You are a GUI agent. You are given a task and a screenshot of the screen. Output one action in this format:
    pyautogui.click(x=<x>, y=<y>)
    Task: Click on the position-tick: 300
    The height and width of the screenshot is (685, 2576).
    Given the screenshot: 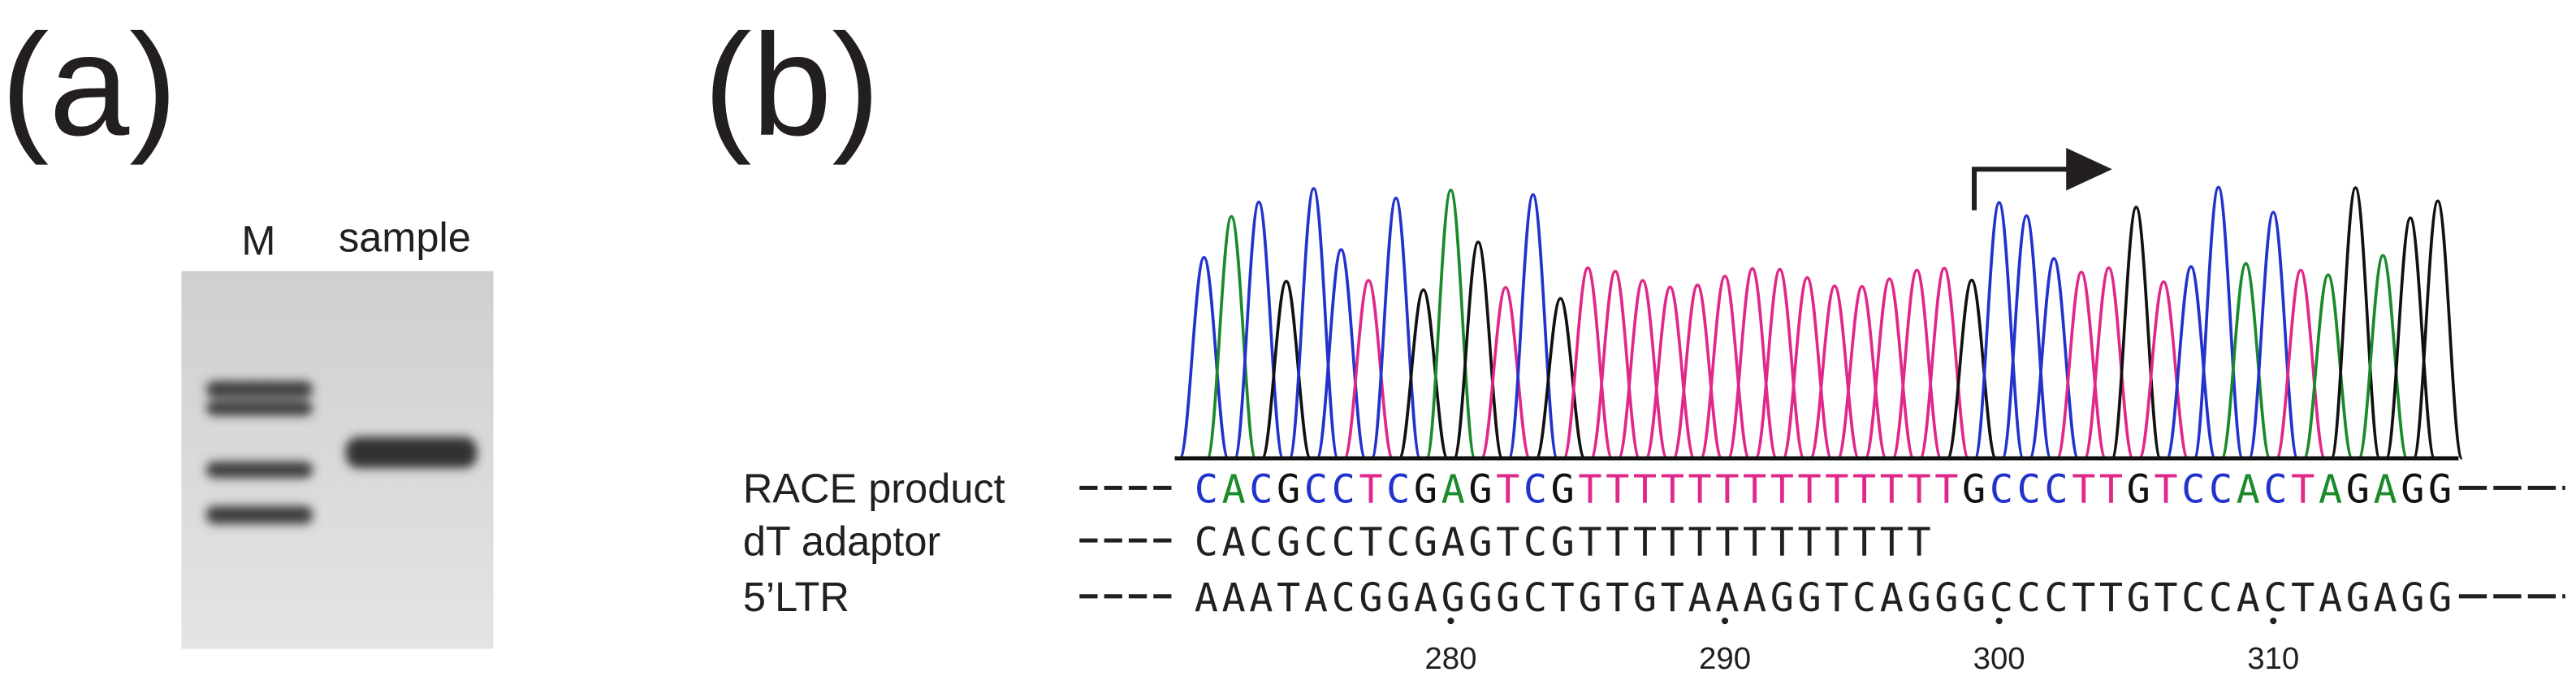 What is the action you would take?
    pyautogui.click(x=1999, y=659)
    